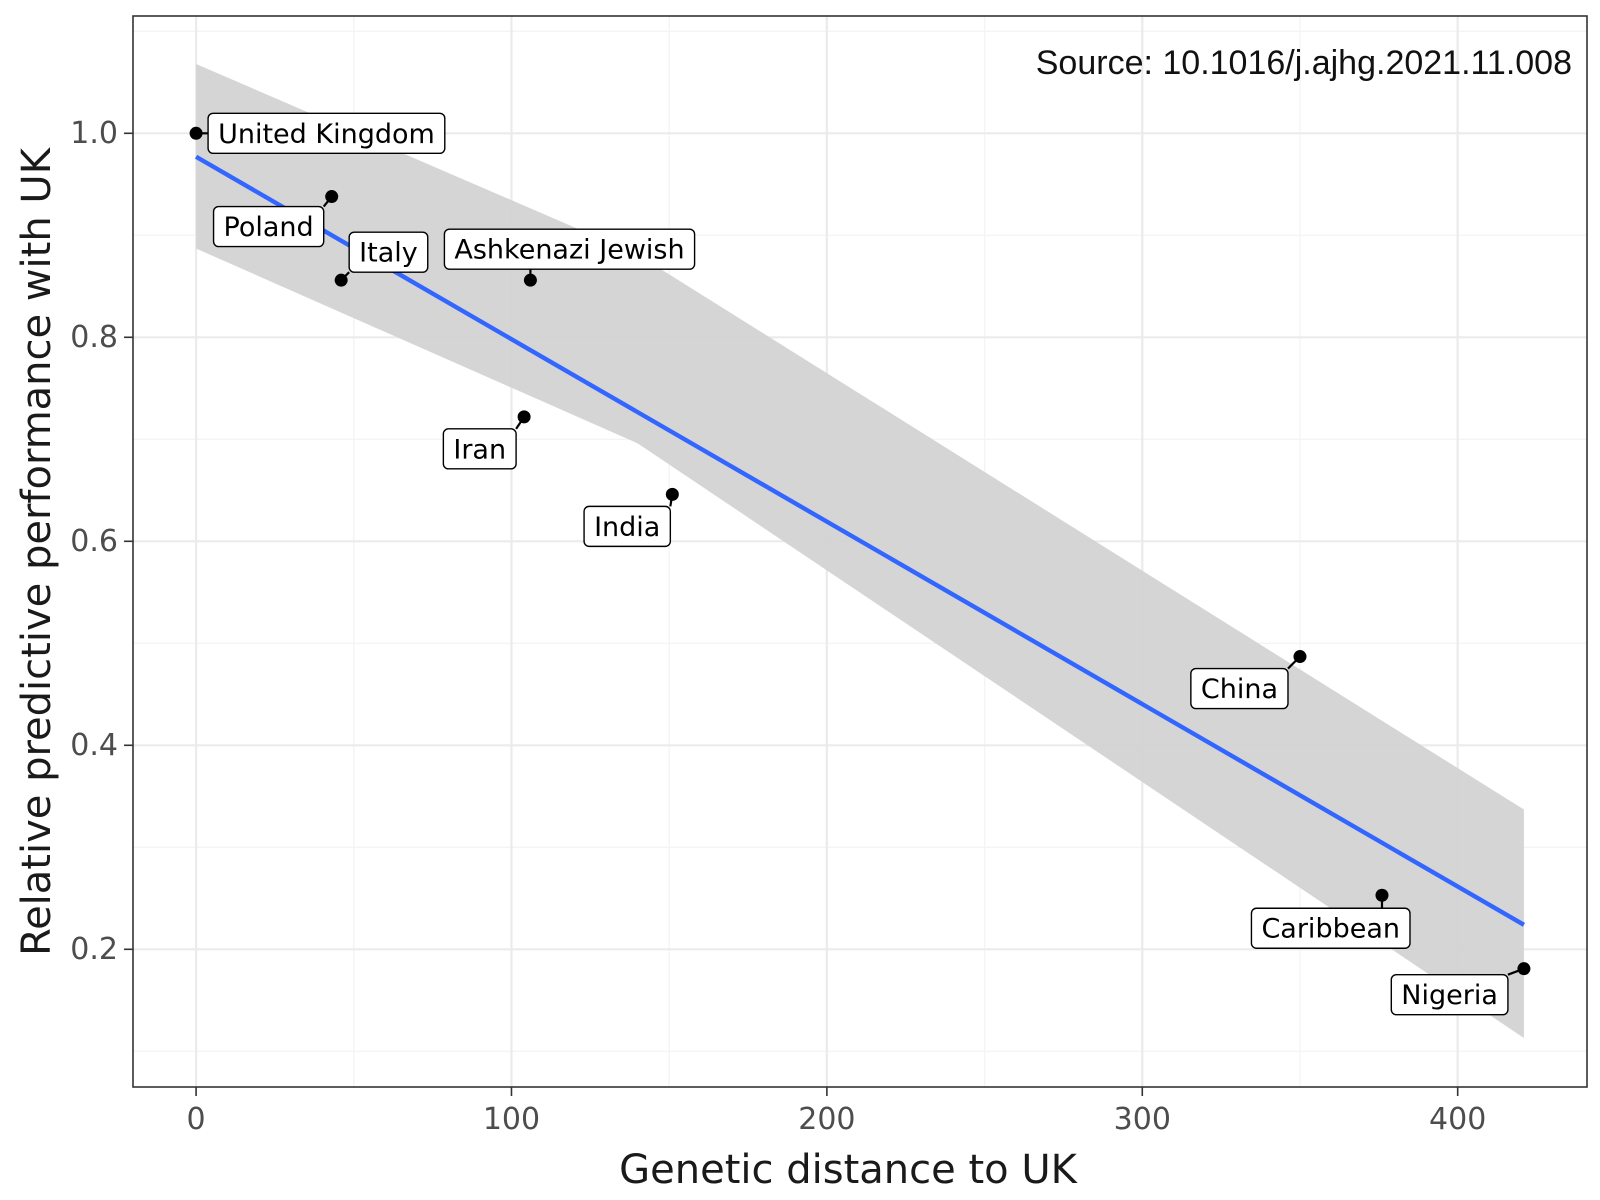 The width and height of the screenshot is (1600, 1200). What do you see at coordinates (37, 551) in the screenshot?
I see `y-axis-title: Relative predictive performance with UK` at bounding box center [37, 551].